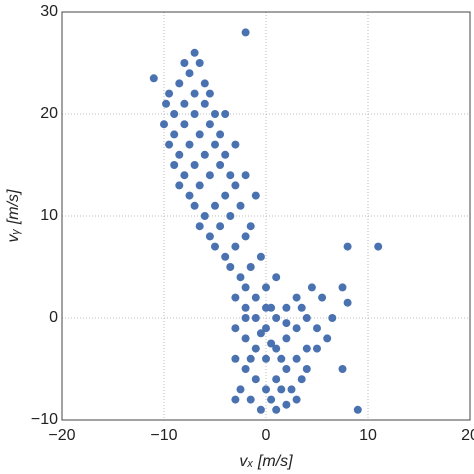 Image resolution: width=474 pixels, height=474 pixels. Describe the element at coordinates (266, 461) in the screenshot. I see `x-axis-label: vₓ [m/s]` at that location.